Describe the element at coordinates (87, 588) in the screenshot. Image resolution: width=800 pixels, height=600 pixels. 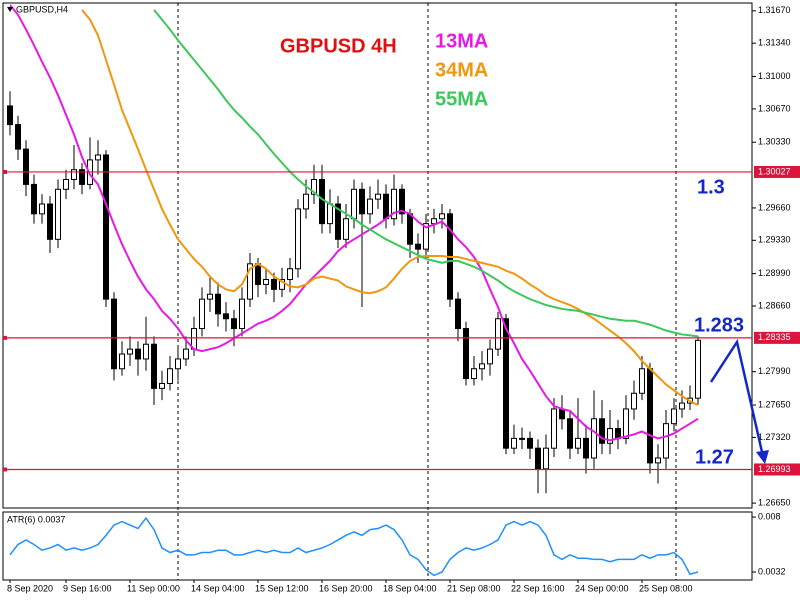
I see `x-tick-label: 9 Sep 16:00` at that location.